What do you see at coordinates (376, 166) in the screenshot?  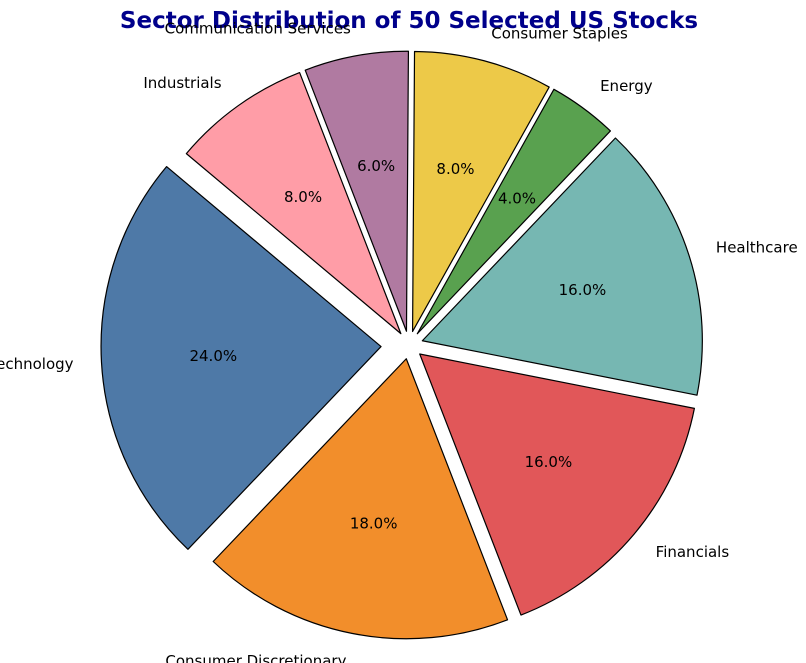 I see `pie-percent-label-communication-services: 6.0%` at bounding box center [376, 166].